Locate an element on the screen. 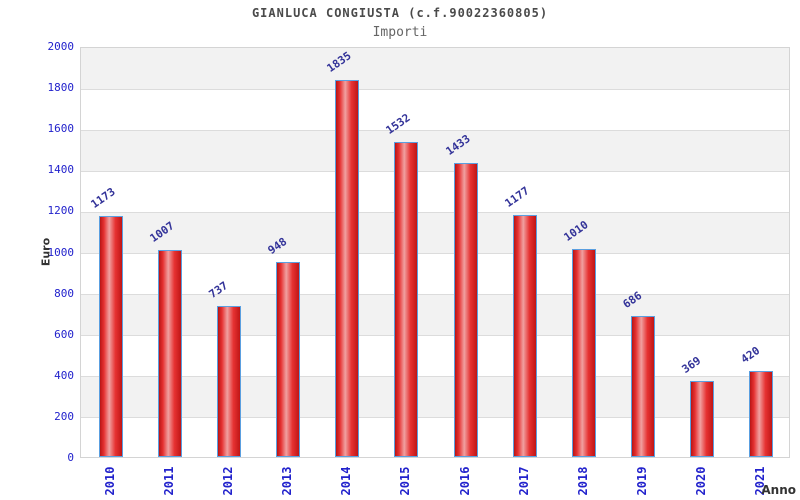  x-tick-label: 2016 is located at coordinates (464, 481).